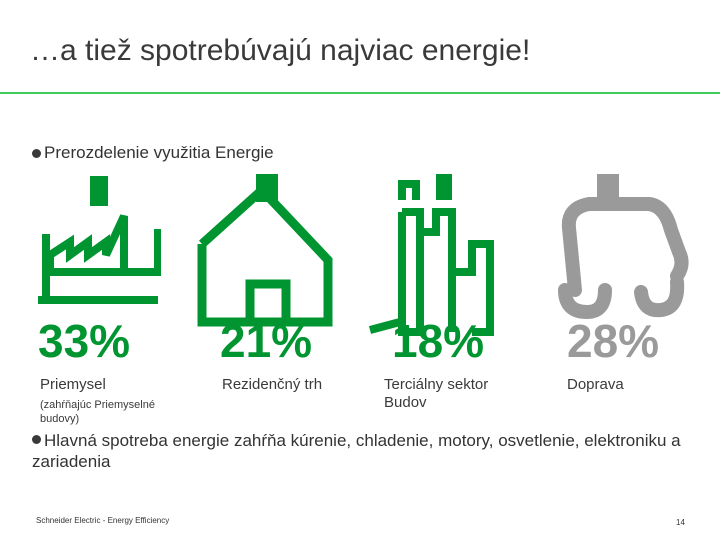  Describe the element at coordinates (73, 384) in the screenshot. I see `label-industry: Priemysel` at that location.